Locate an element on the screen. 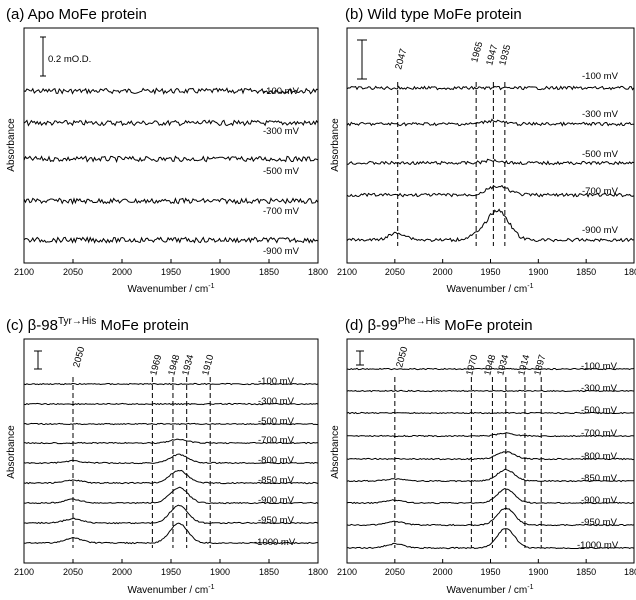 The width and height of the screenshot is (636, 600). panel-a-traces is located at coordinates (171, 165).